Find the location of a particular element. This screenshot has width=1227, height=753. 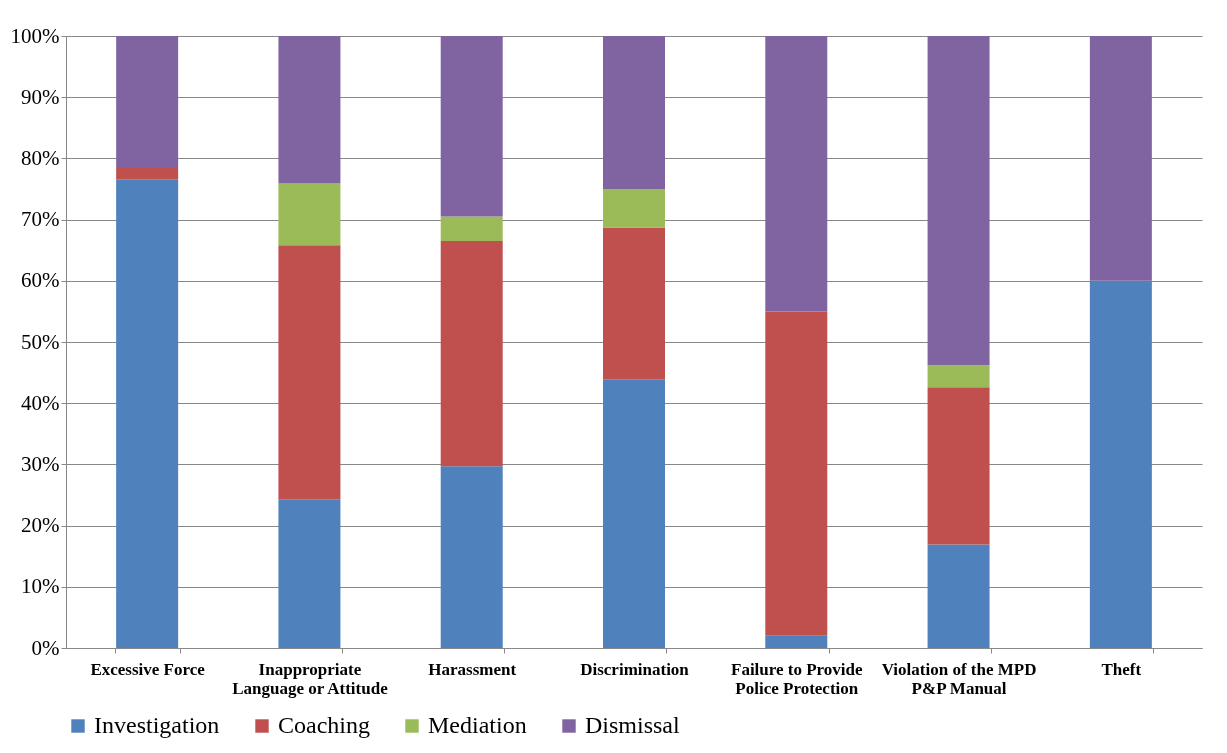

x-tick-label: Excessive Force is located at coordinates (148, 669).